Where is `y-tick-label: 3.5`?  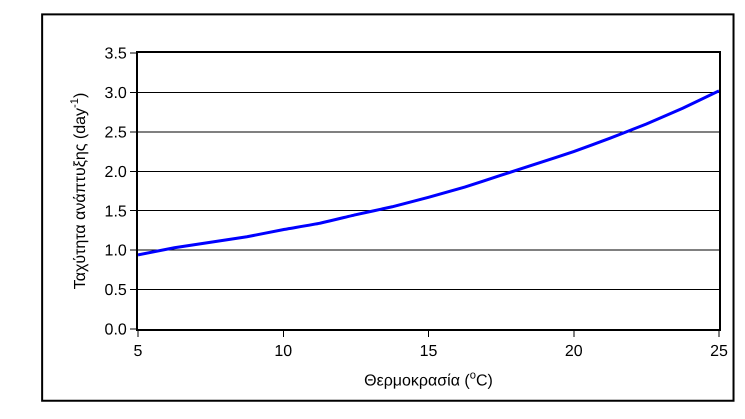
y-tick-label: 3.5 is located at coordinates (115, 54).